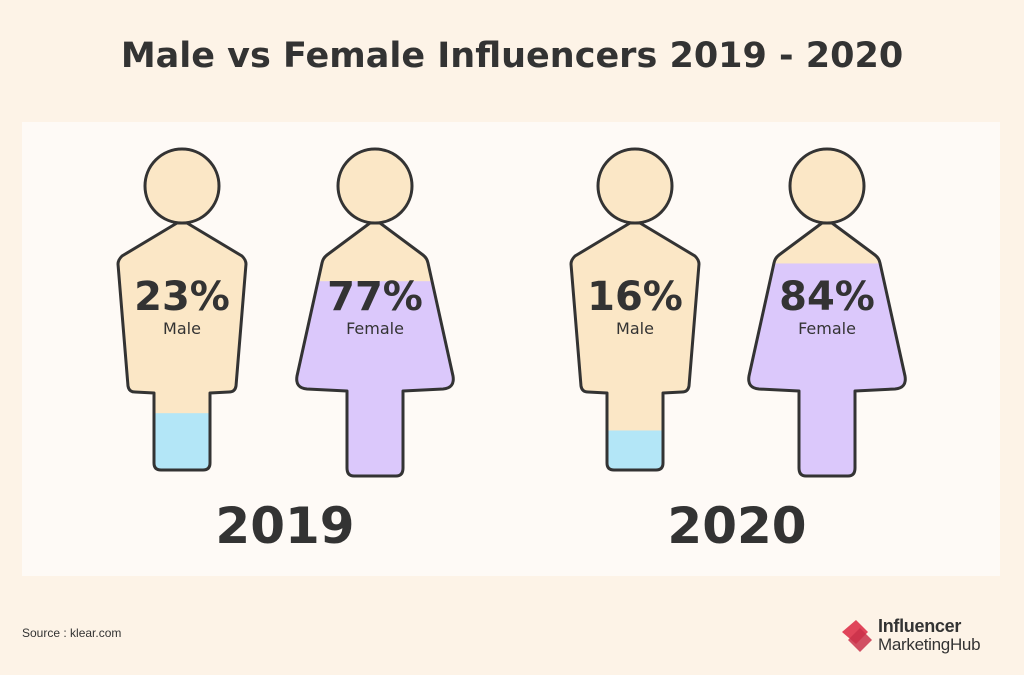  Describe the element at coordinates (375, 297) in the screenshot. I see `female-value-label-2019: 77%` at that location.